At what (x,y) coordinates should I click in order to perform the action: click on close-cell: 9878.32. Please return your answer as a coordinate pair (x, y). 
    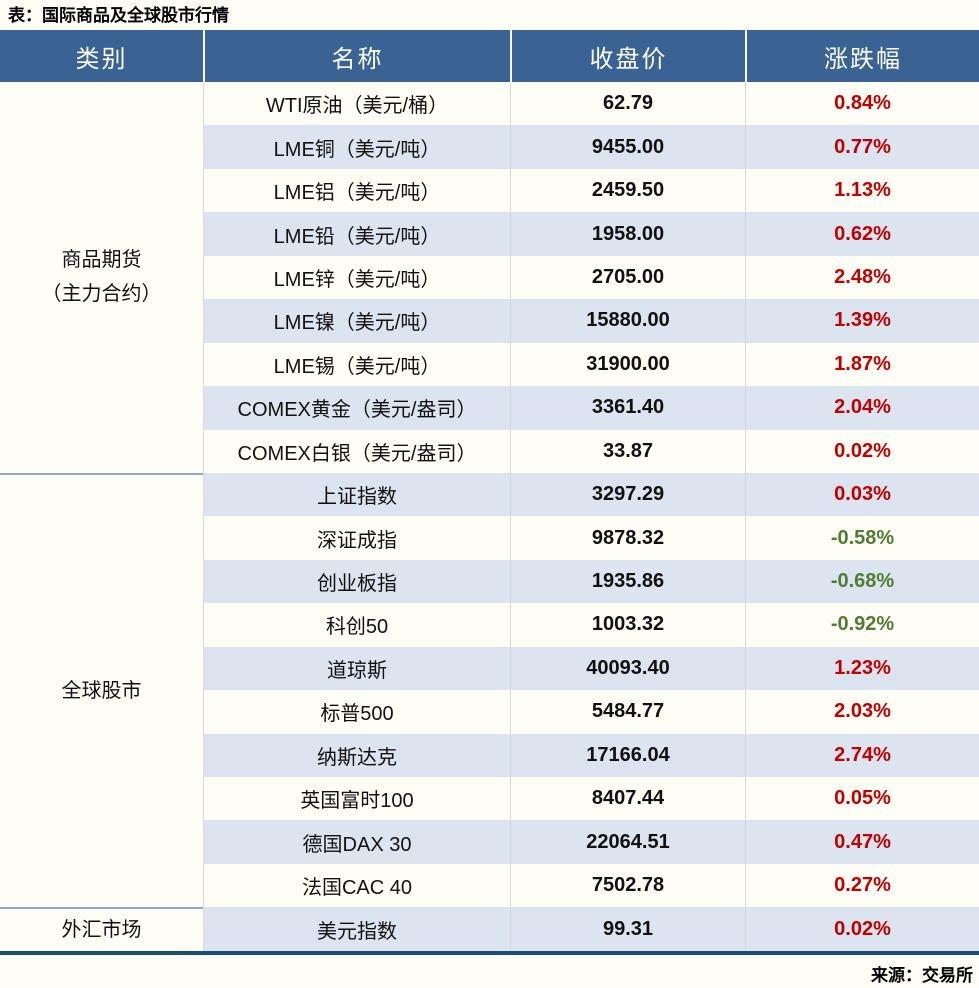
    Looking at the image, I should click on (627, 538).